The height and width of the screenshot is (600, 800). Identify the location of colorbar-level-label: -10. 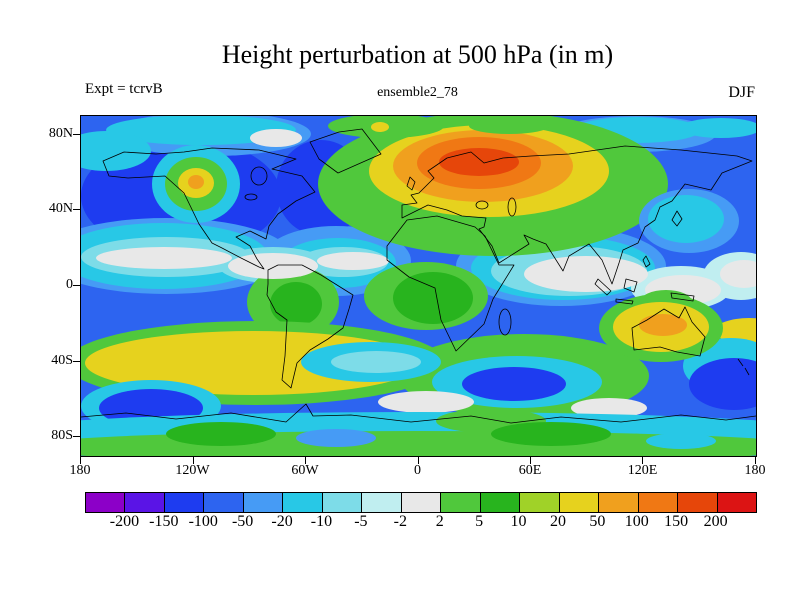
(321, 521).